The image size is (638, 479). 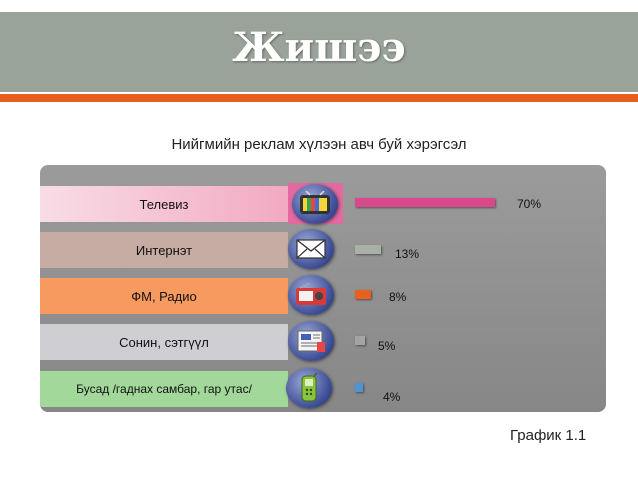 I want to click on category-label-radio: ФМ, Радио, so click(x=164, y=296).